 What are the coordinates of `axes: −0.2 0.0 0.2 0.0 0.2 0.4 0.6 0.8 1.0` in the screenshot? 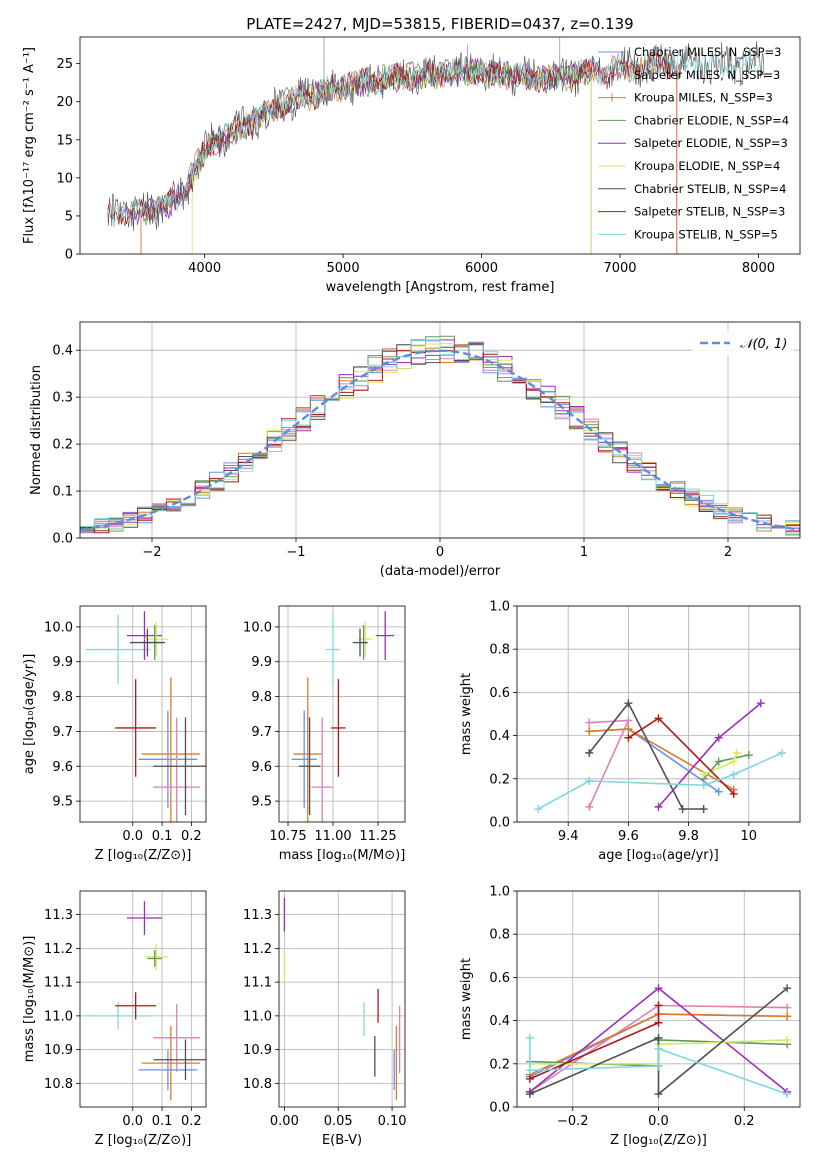 It's located at (621, 1007).